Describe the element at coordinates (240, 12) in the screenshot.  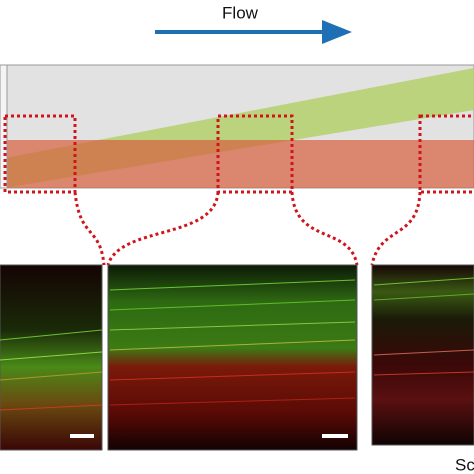
I see `flow-label: Flow` at that location.